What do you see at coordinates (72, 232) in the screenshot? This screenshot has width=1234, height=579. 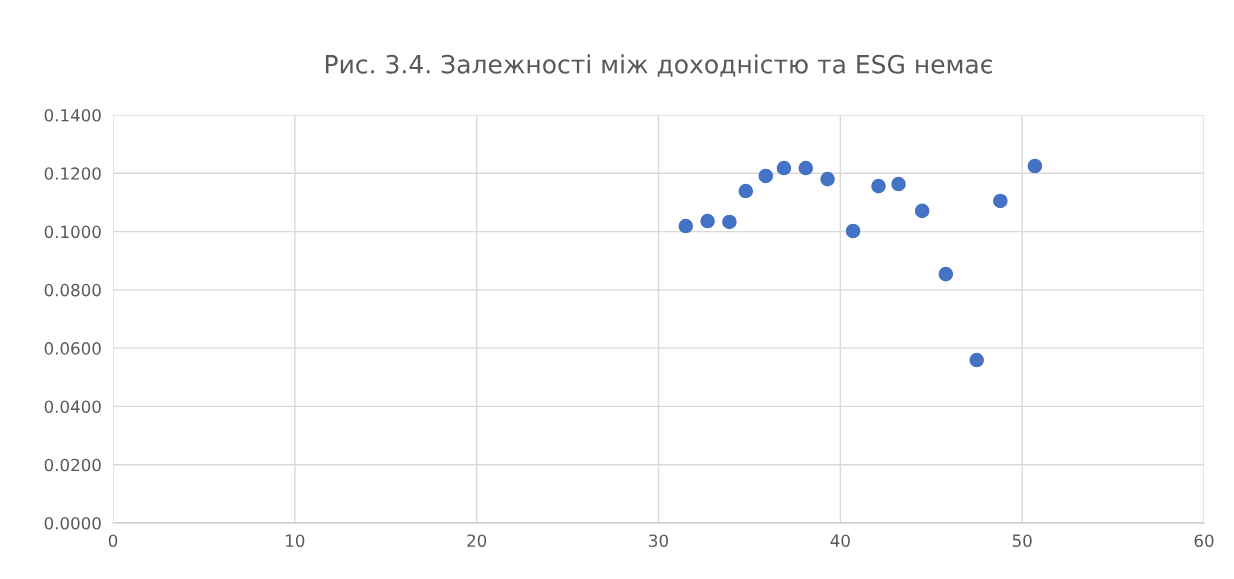 I see `y-tick-label: 0.1000` at bounding box center [72, 232].